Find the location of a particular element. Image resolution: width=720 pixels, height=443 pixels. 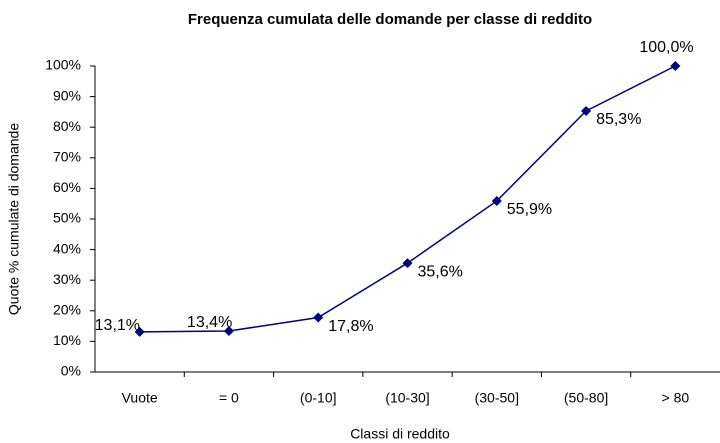

x-tick-label: (50-80] is located at coordinates (586, 398).